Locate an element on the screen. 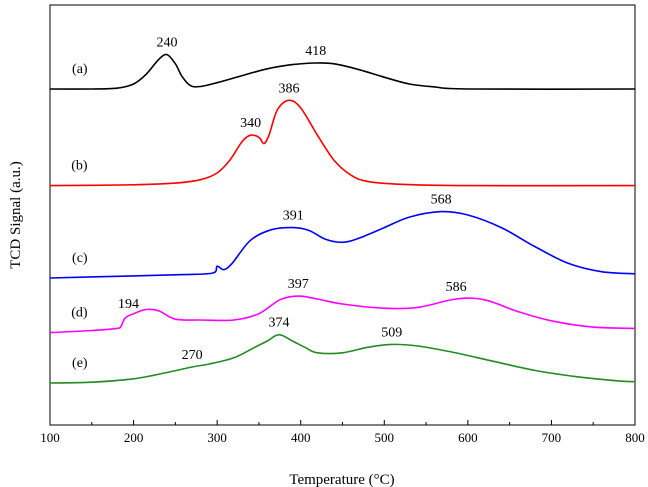 The image size is (648, 487). series-line-a is located at coordinates (342, 71).